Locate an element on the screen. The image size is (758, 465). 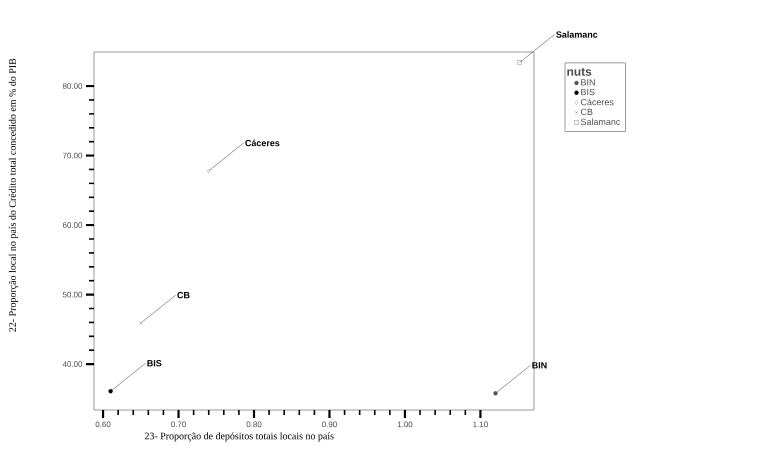
text: CB is located at coordinates (183, 295).